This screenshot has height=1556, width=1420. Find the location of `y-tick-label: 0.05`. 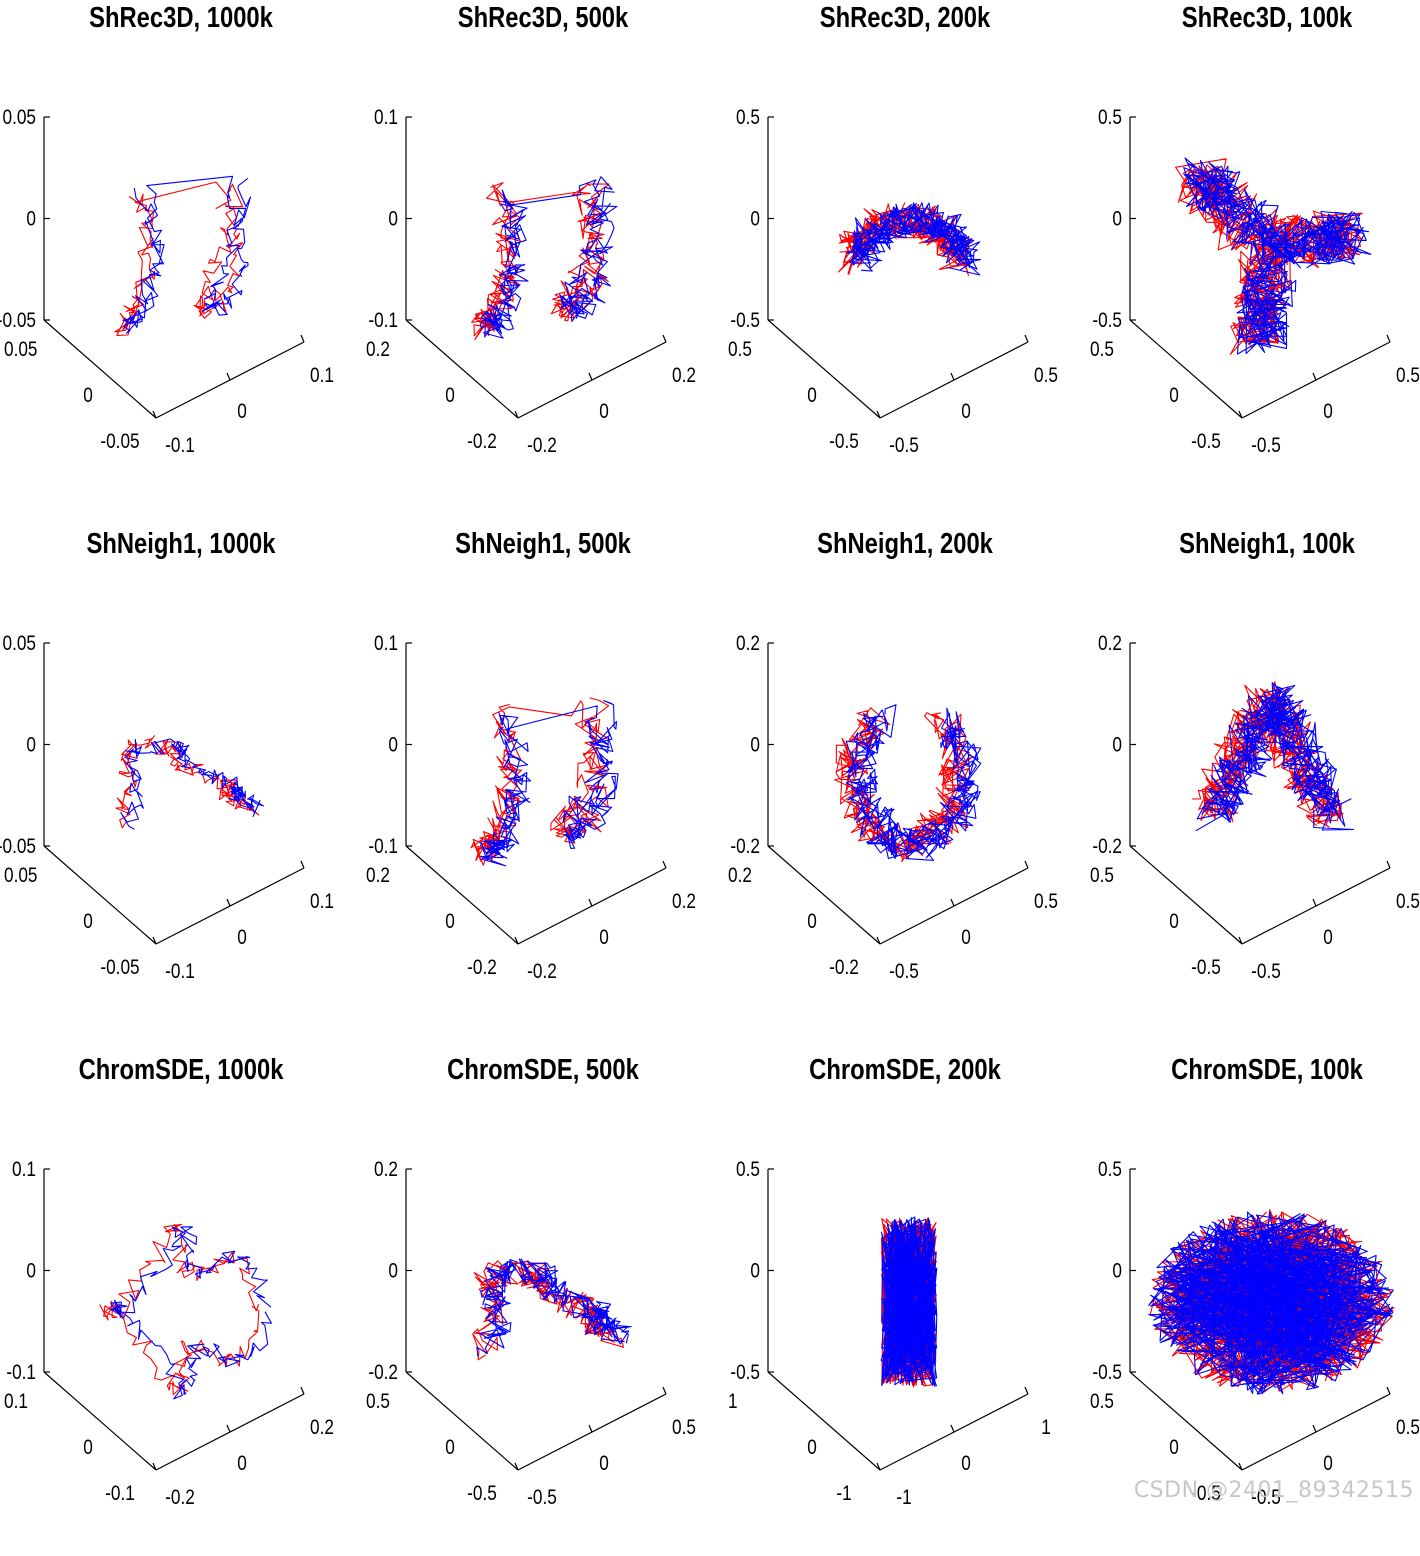

y-tick-label: 0.05 is located at coordinates (21, 876).